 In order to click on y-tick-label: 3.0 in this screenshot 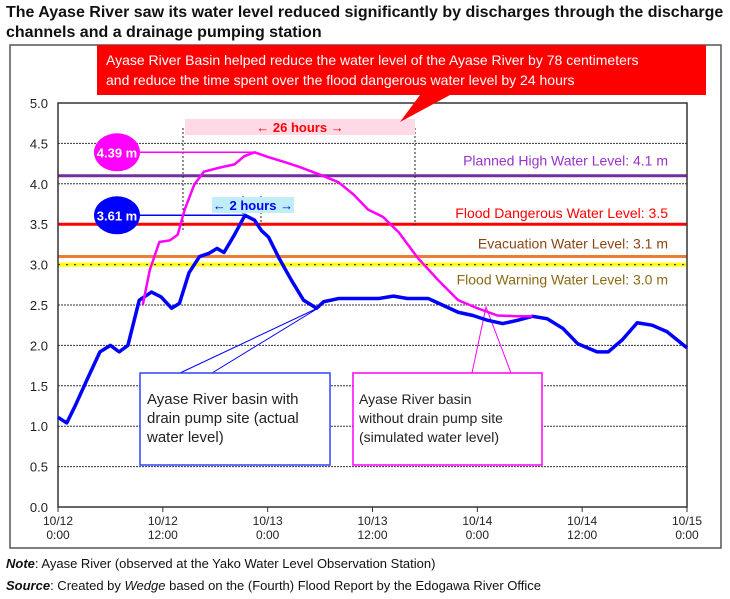, I will do `click(39, 265)`.